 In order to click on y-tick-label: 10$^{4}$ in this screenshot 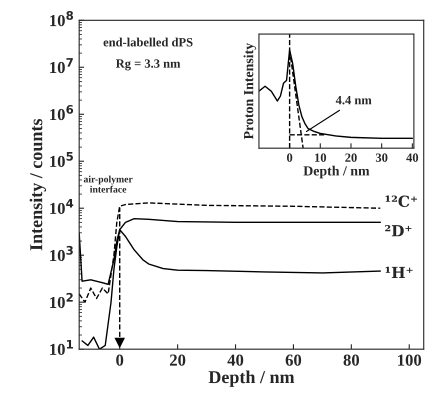, I will do `click(62, 206)`.